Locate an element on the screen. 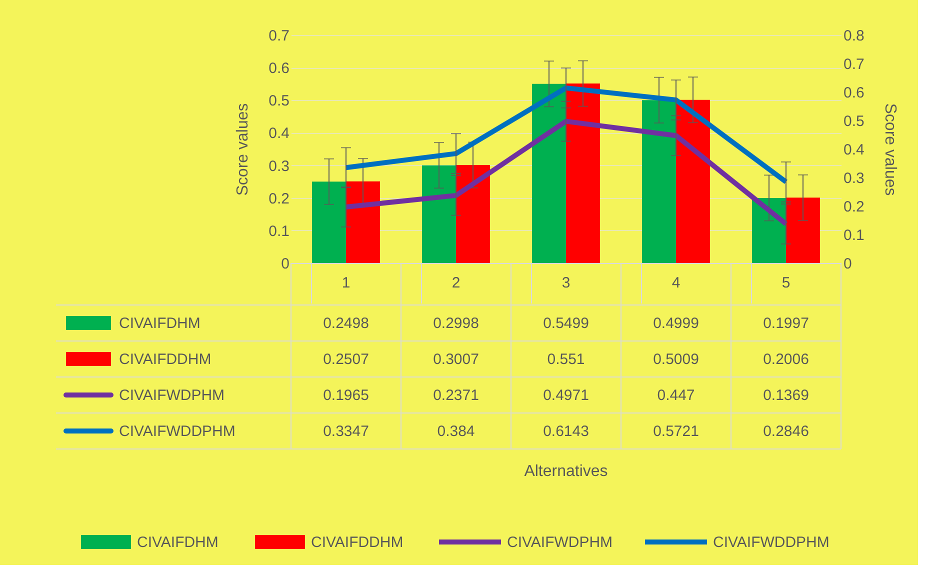 Image resolution: width=949 pixels, height=580 pixels. data-label: 0.3347 is located at coordinates (346, 431).